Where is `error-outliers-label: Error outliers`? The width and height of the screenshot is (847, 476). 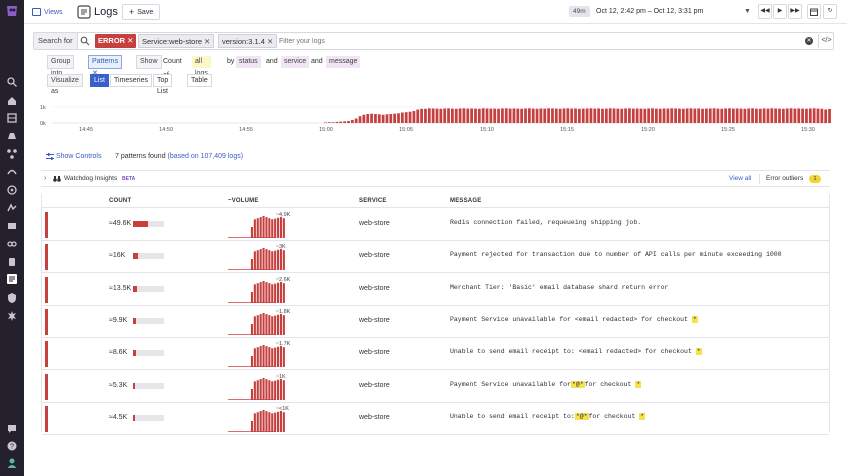 error-outliers-label: Error outliers is located at coordinates (785, 178).